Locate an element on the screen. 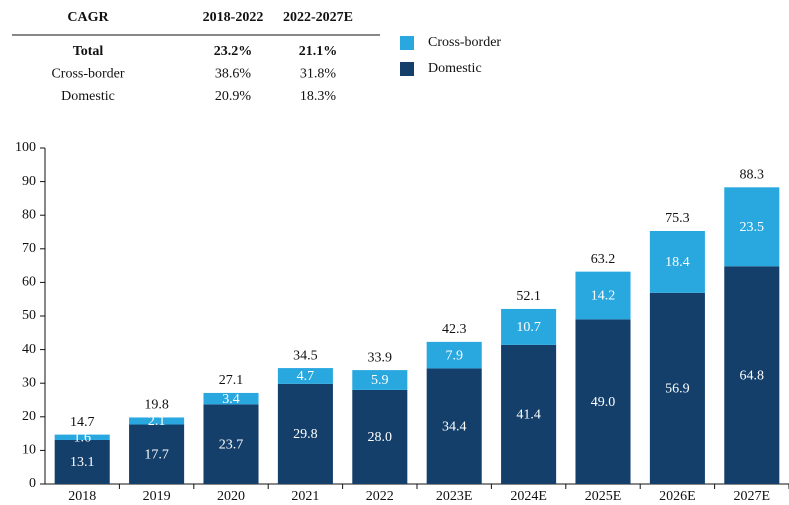  data-label: 23.5 is located at coordinates (752, 227).